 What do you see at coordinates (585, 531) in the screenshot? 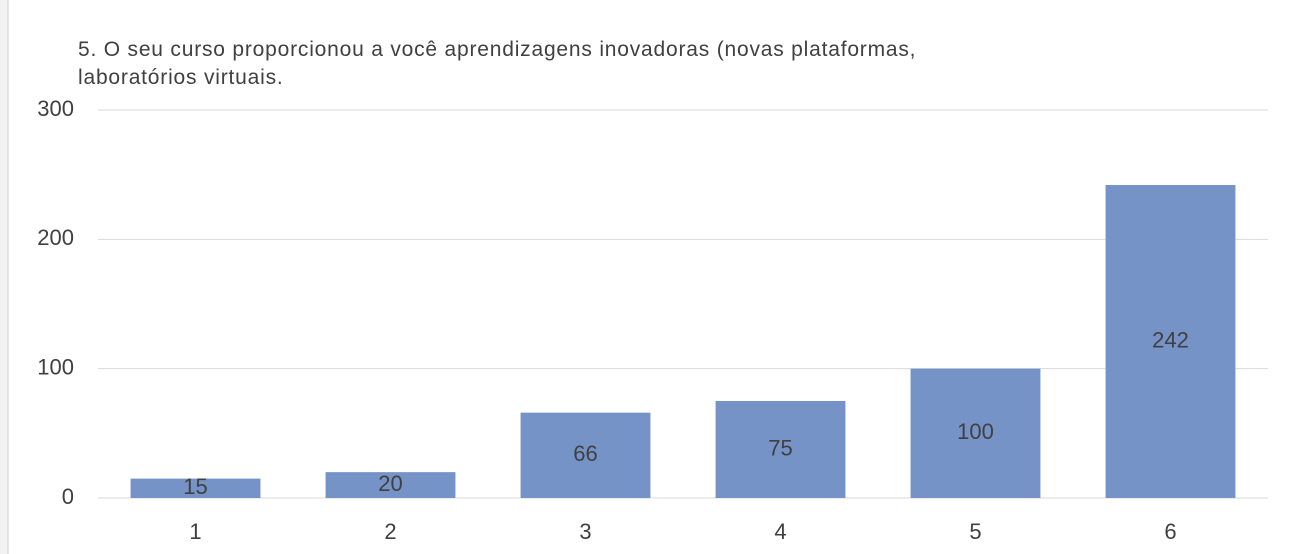
I see `x-tick-label: 3` at bounding box center [585, 531].